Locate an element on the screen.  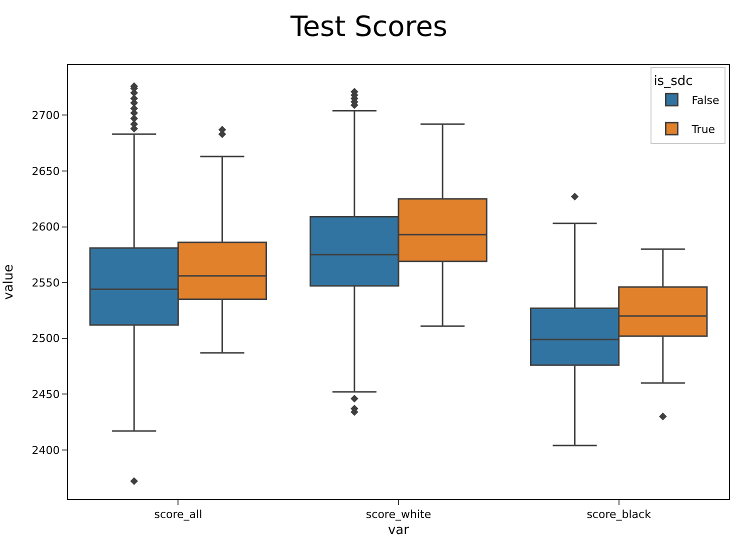
y-tick-label: 2500 is located at coordinates (46, 339).